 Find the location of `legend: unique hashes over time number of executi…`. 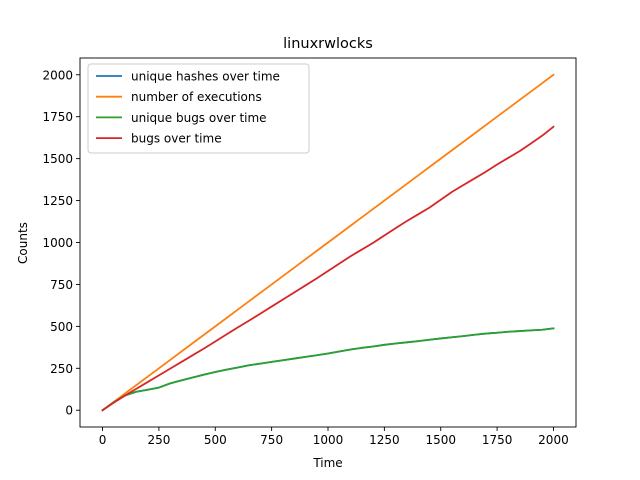

legend: unique hashes over time number of executi… is located at coordinates (198, 108).